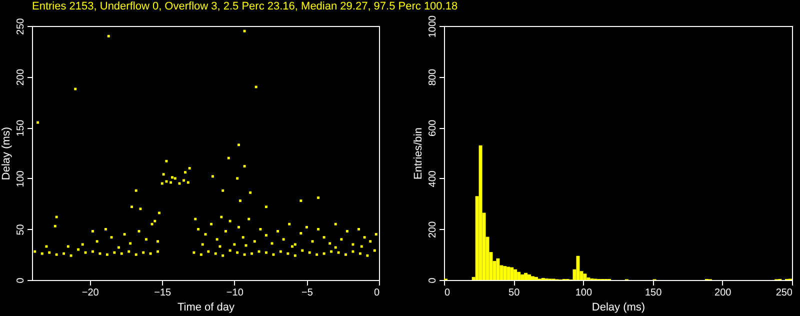 This screenshot has height=316, width=800. I want to click on x-tick-label: 150, so click(653, 293).